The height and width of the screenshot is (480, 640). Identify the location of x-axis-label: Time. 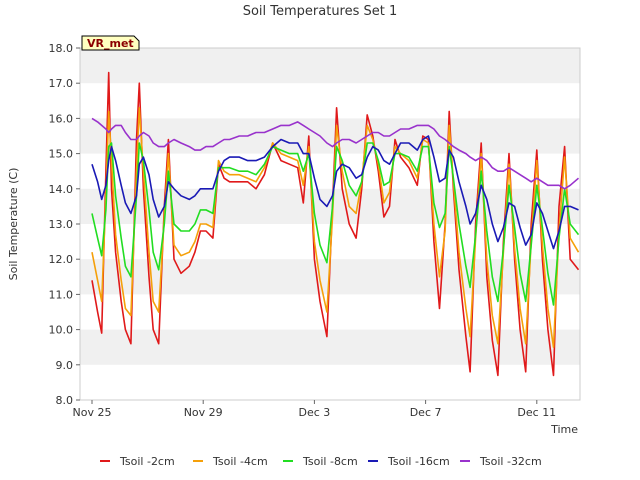
(564, 429).